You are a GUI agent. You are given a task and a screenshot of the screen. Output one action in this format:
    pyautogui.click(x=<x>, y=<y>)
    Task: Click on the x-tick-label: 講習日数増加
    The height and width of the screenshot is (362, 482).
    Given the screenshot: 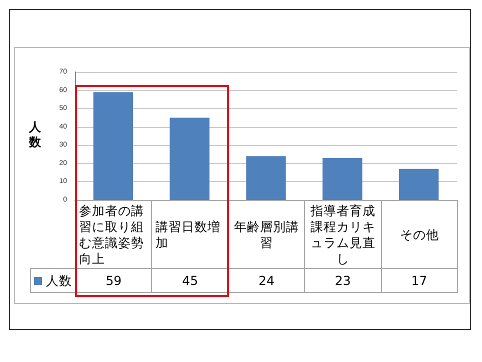 What is the action you would take?
    pyautogui.click(x=190, y=234)
    